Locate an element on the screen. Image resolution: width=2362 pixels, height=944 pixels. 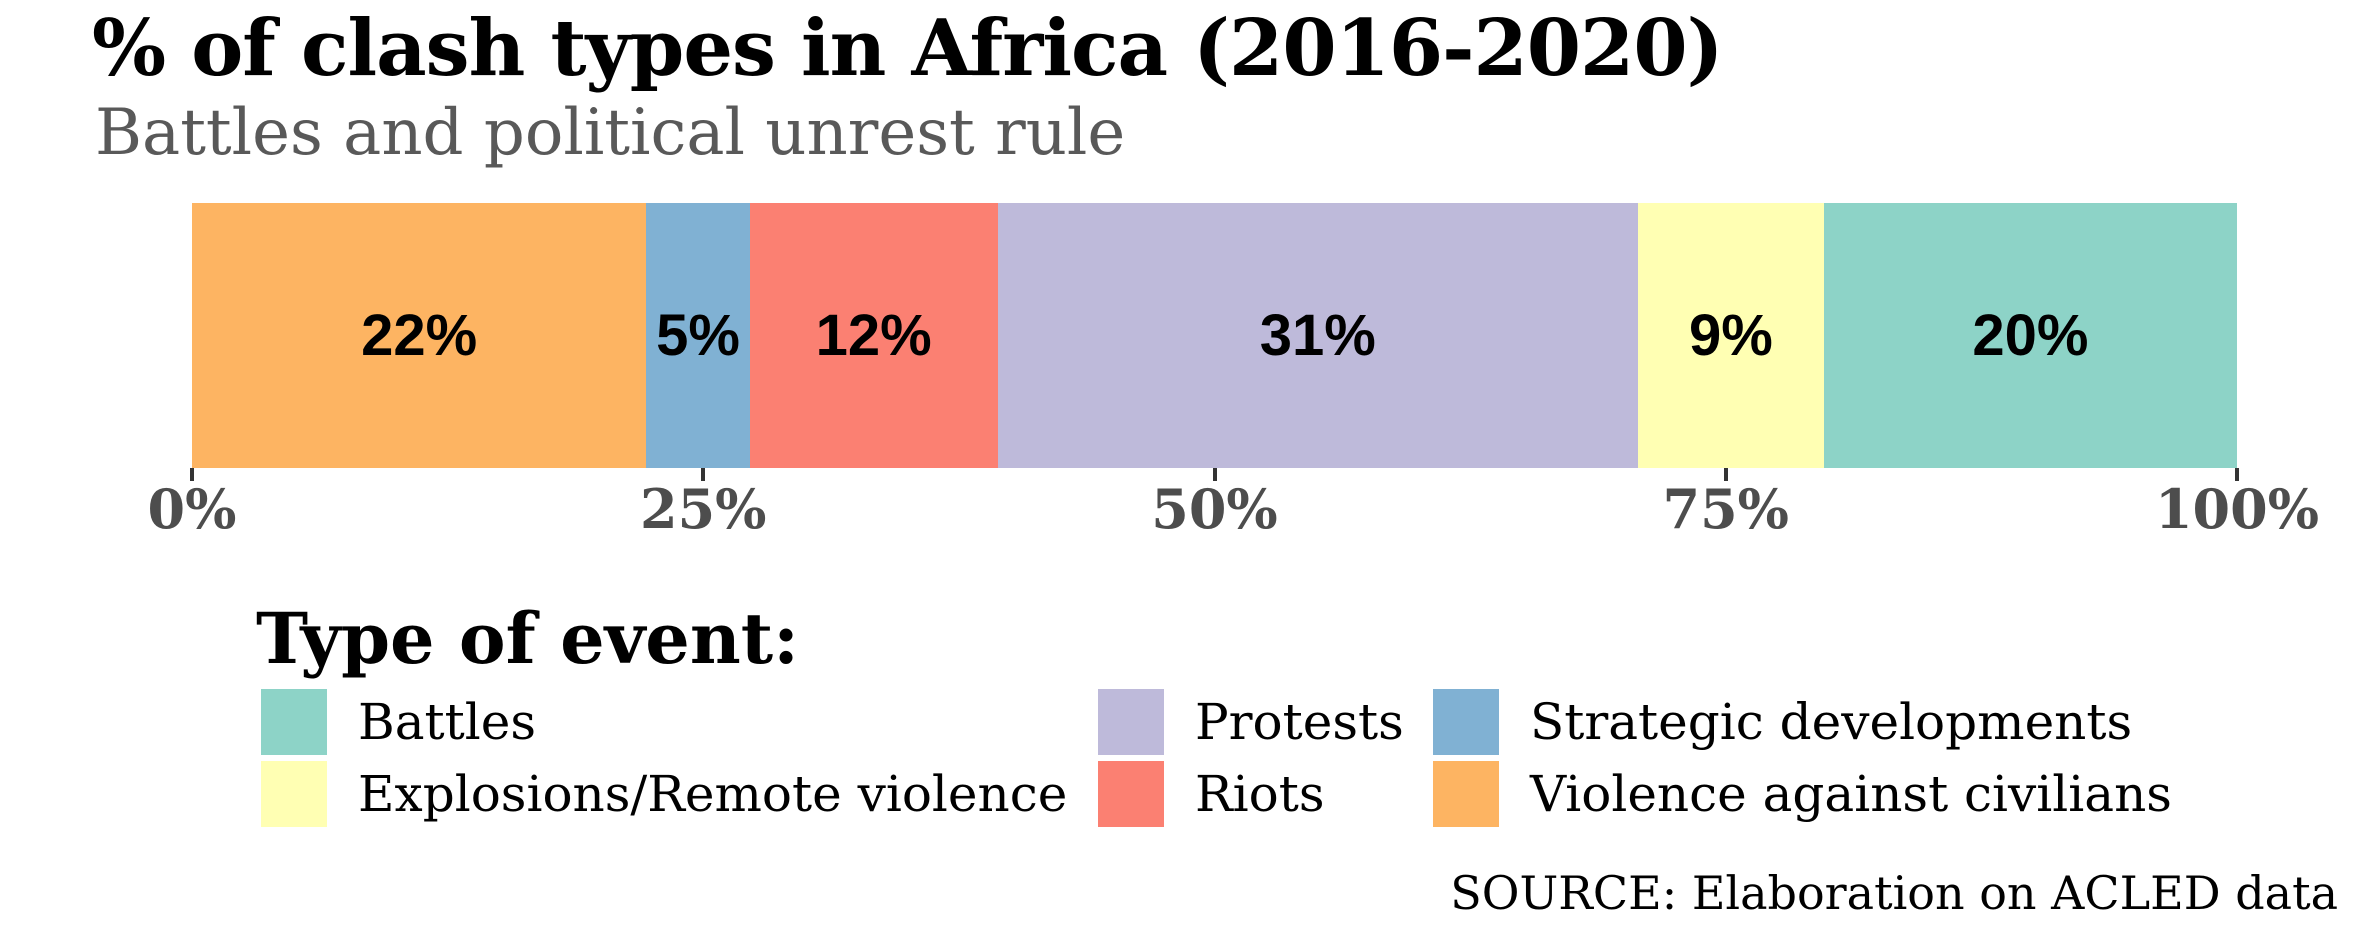
legend-label: Violence against civilians is located at coordinates (1851, 794).